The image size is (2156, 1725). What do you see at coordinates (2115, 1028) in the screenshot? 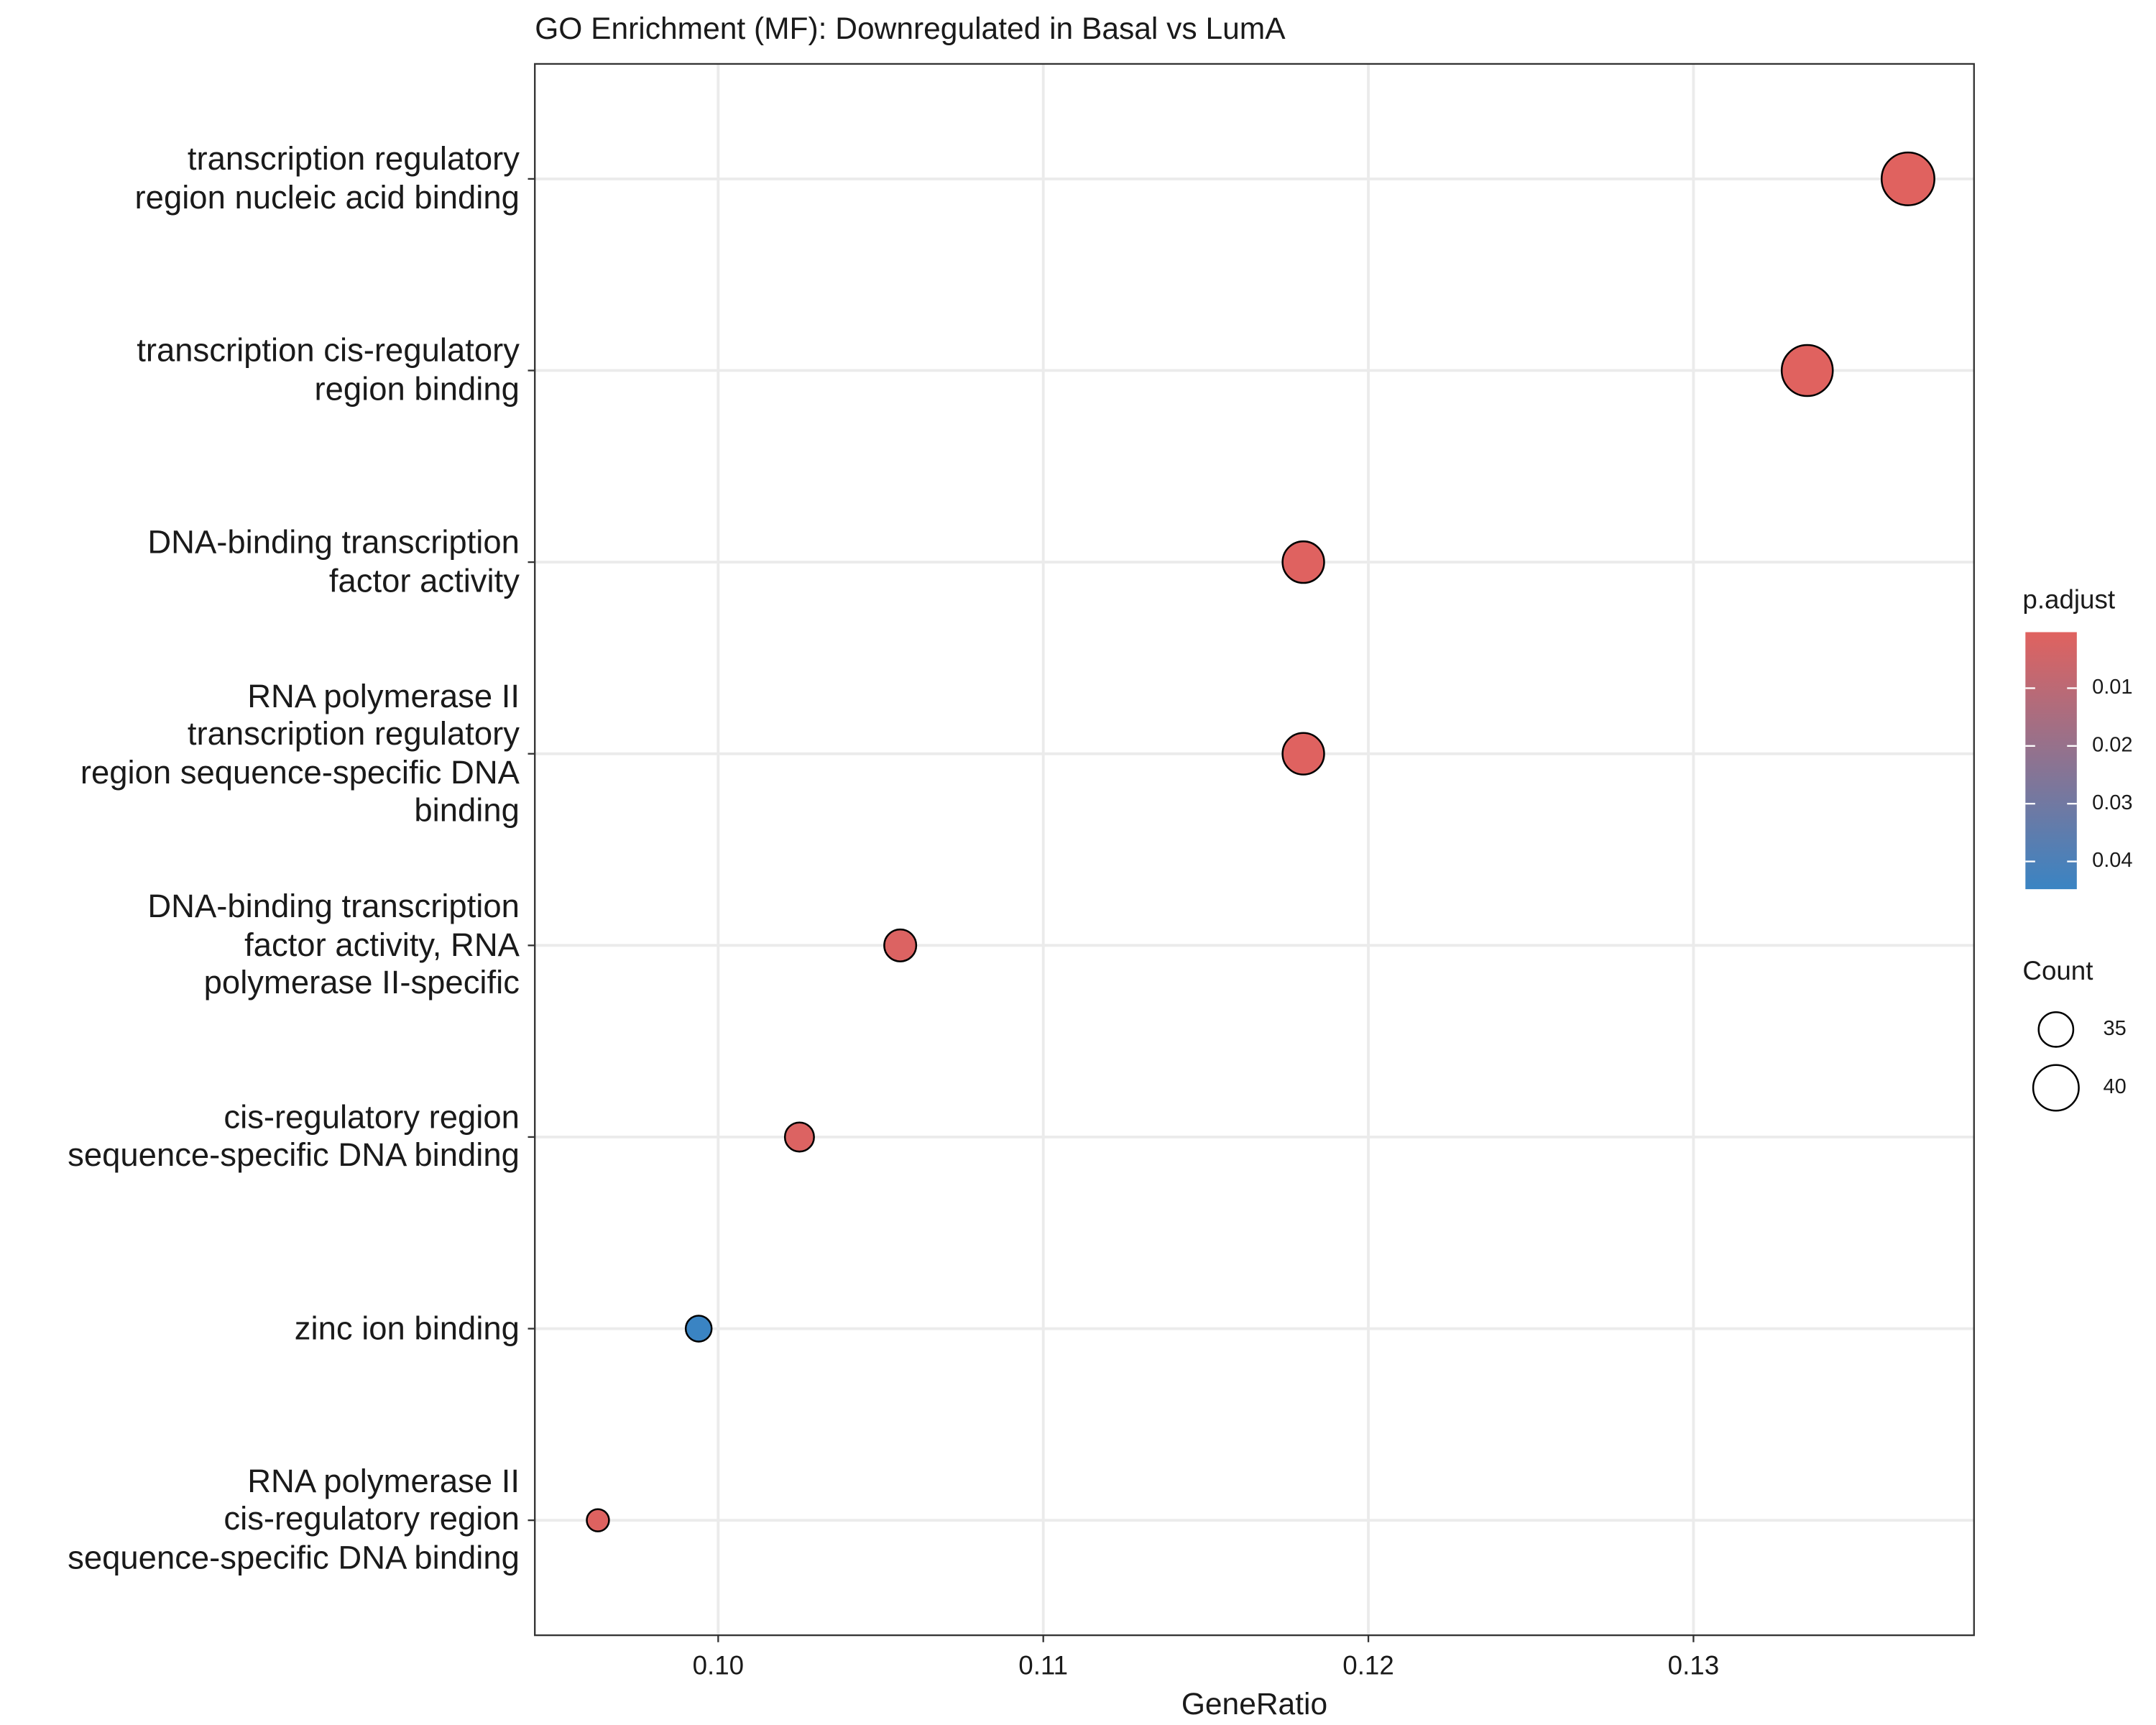
I see `size-legend-label: 35` at bounding box center [2115, 1028].